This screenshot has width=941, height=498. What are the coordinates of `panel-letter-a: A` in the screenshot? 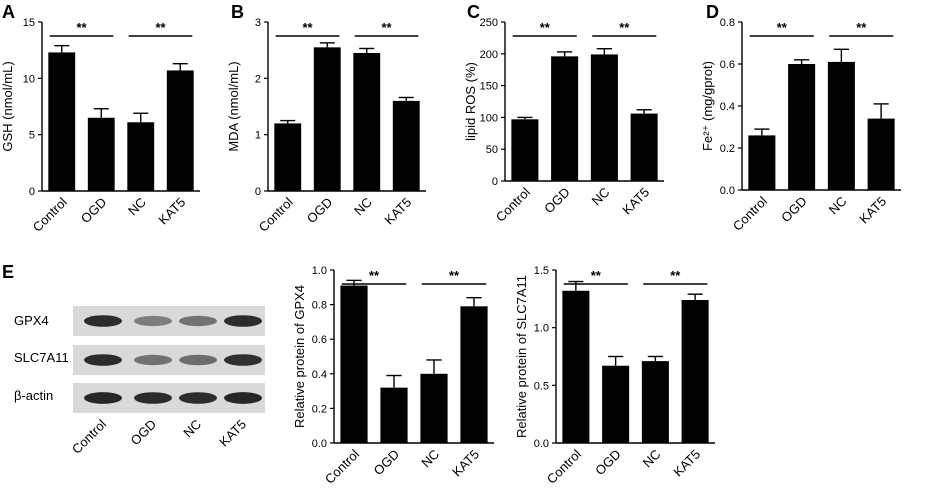 It's located at (8, 12).